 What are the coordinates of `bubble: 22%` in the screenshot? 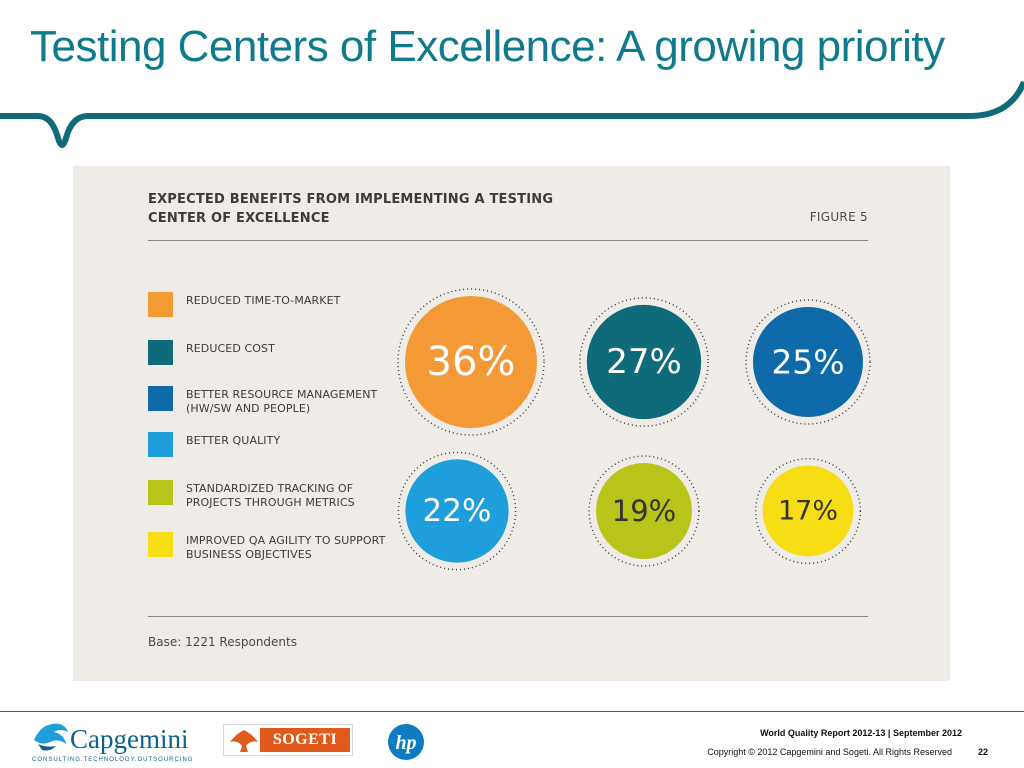 It's located at (457, 511).